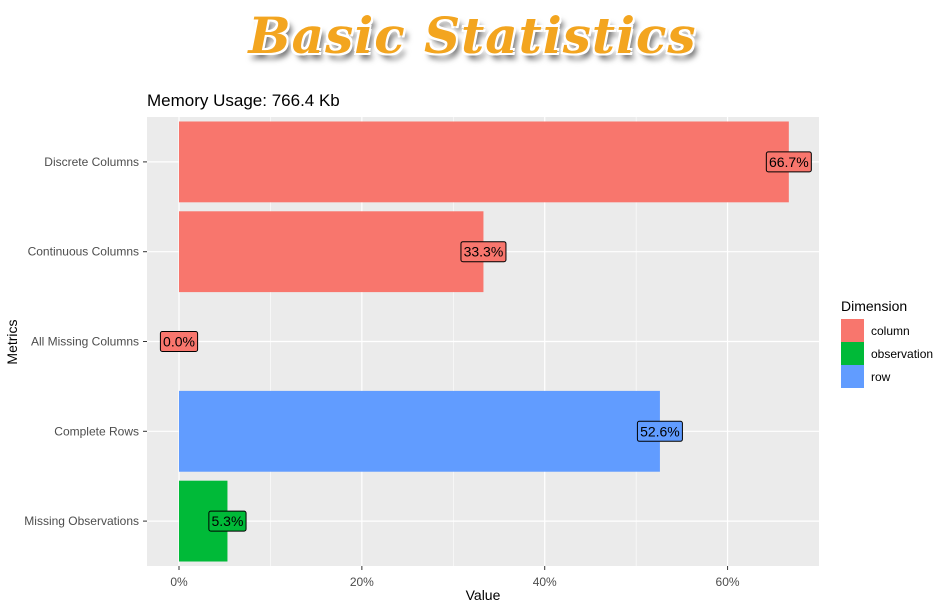 The image size is (945, 602). What do you see at coordinates (243, 100) in the screenshot?
I see `chart-title: Memory Usage: 766.4 Kb` at bounding box center [243, 100].